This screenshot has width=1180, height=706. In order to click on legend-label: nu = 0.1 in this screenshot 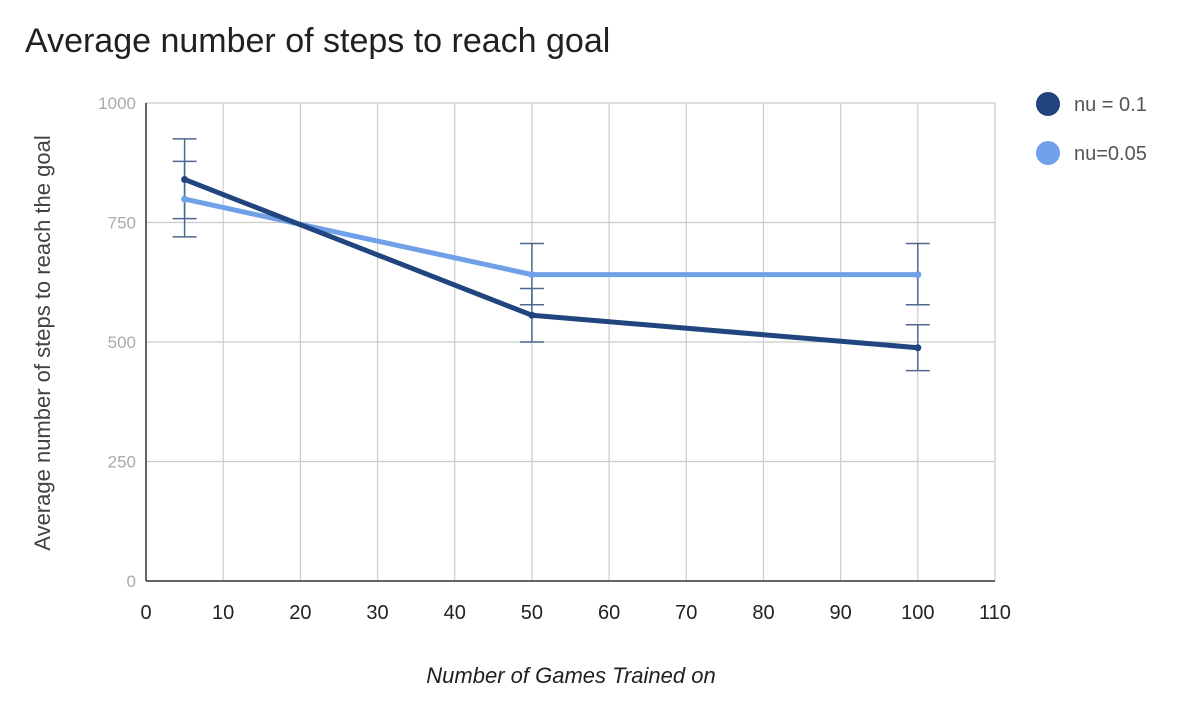, I will do `click(1110, 105)`.